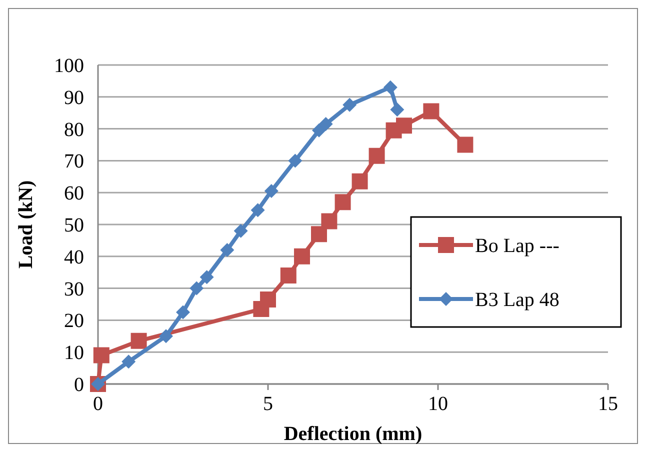 The height and width of the screenshot is (452, 646). What do you see at coordinates (69, 66) in the screenshot?
I see `y-tick-label: 100` at bounding box center [69, 66].